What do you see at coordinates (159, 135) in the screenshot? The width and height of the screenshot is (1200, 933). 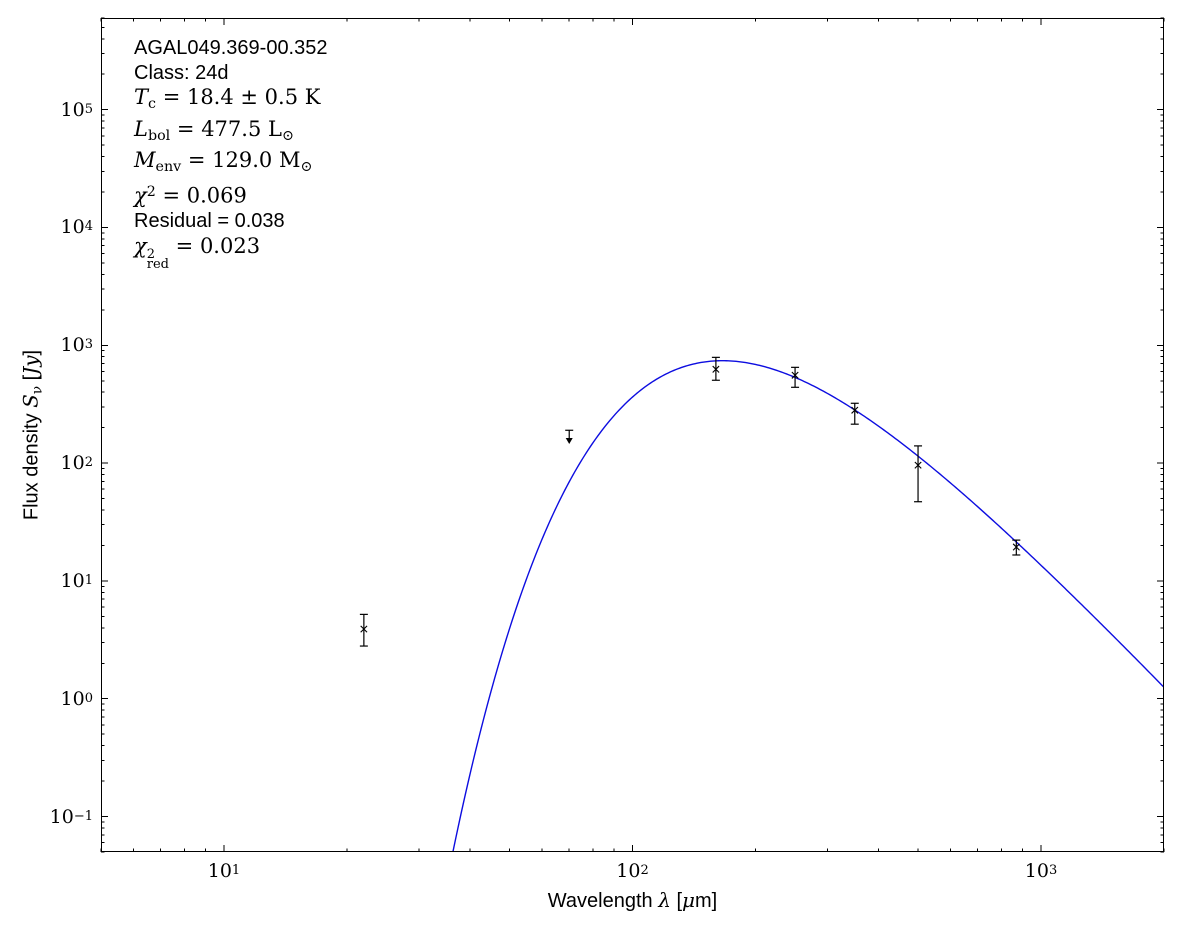 I see `text-segment: bol` at bounding box center [159, 135].